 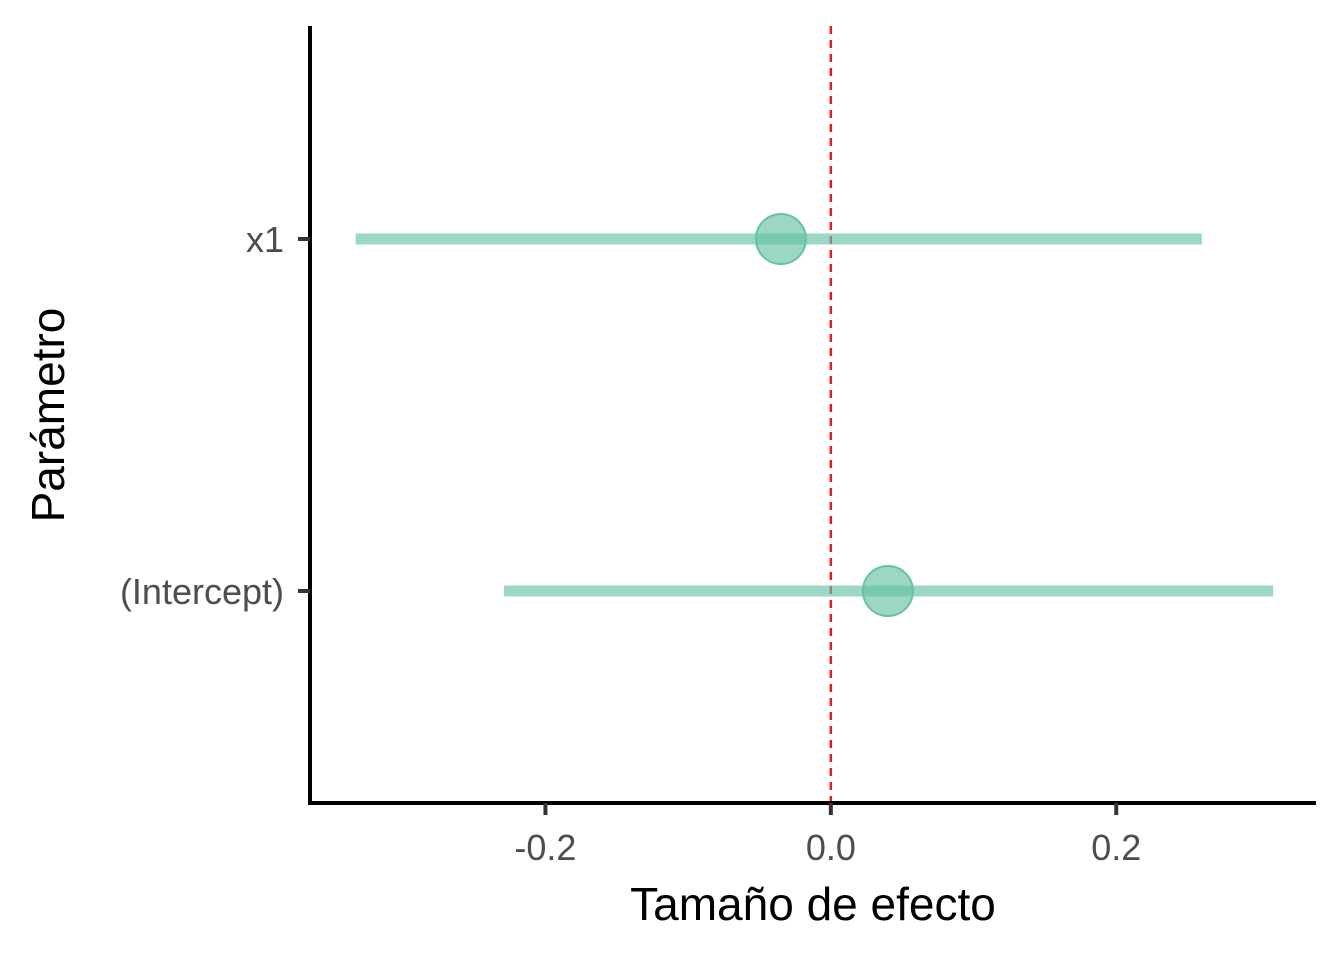 I want to click on y-tick-label-intercept: (Intercept), so click(x=202, y=591).